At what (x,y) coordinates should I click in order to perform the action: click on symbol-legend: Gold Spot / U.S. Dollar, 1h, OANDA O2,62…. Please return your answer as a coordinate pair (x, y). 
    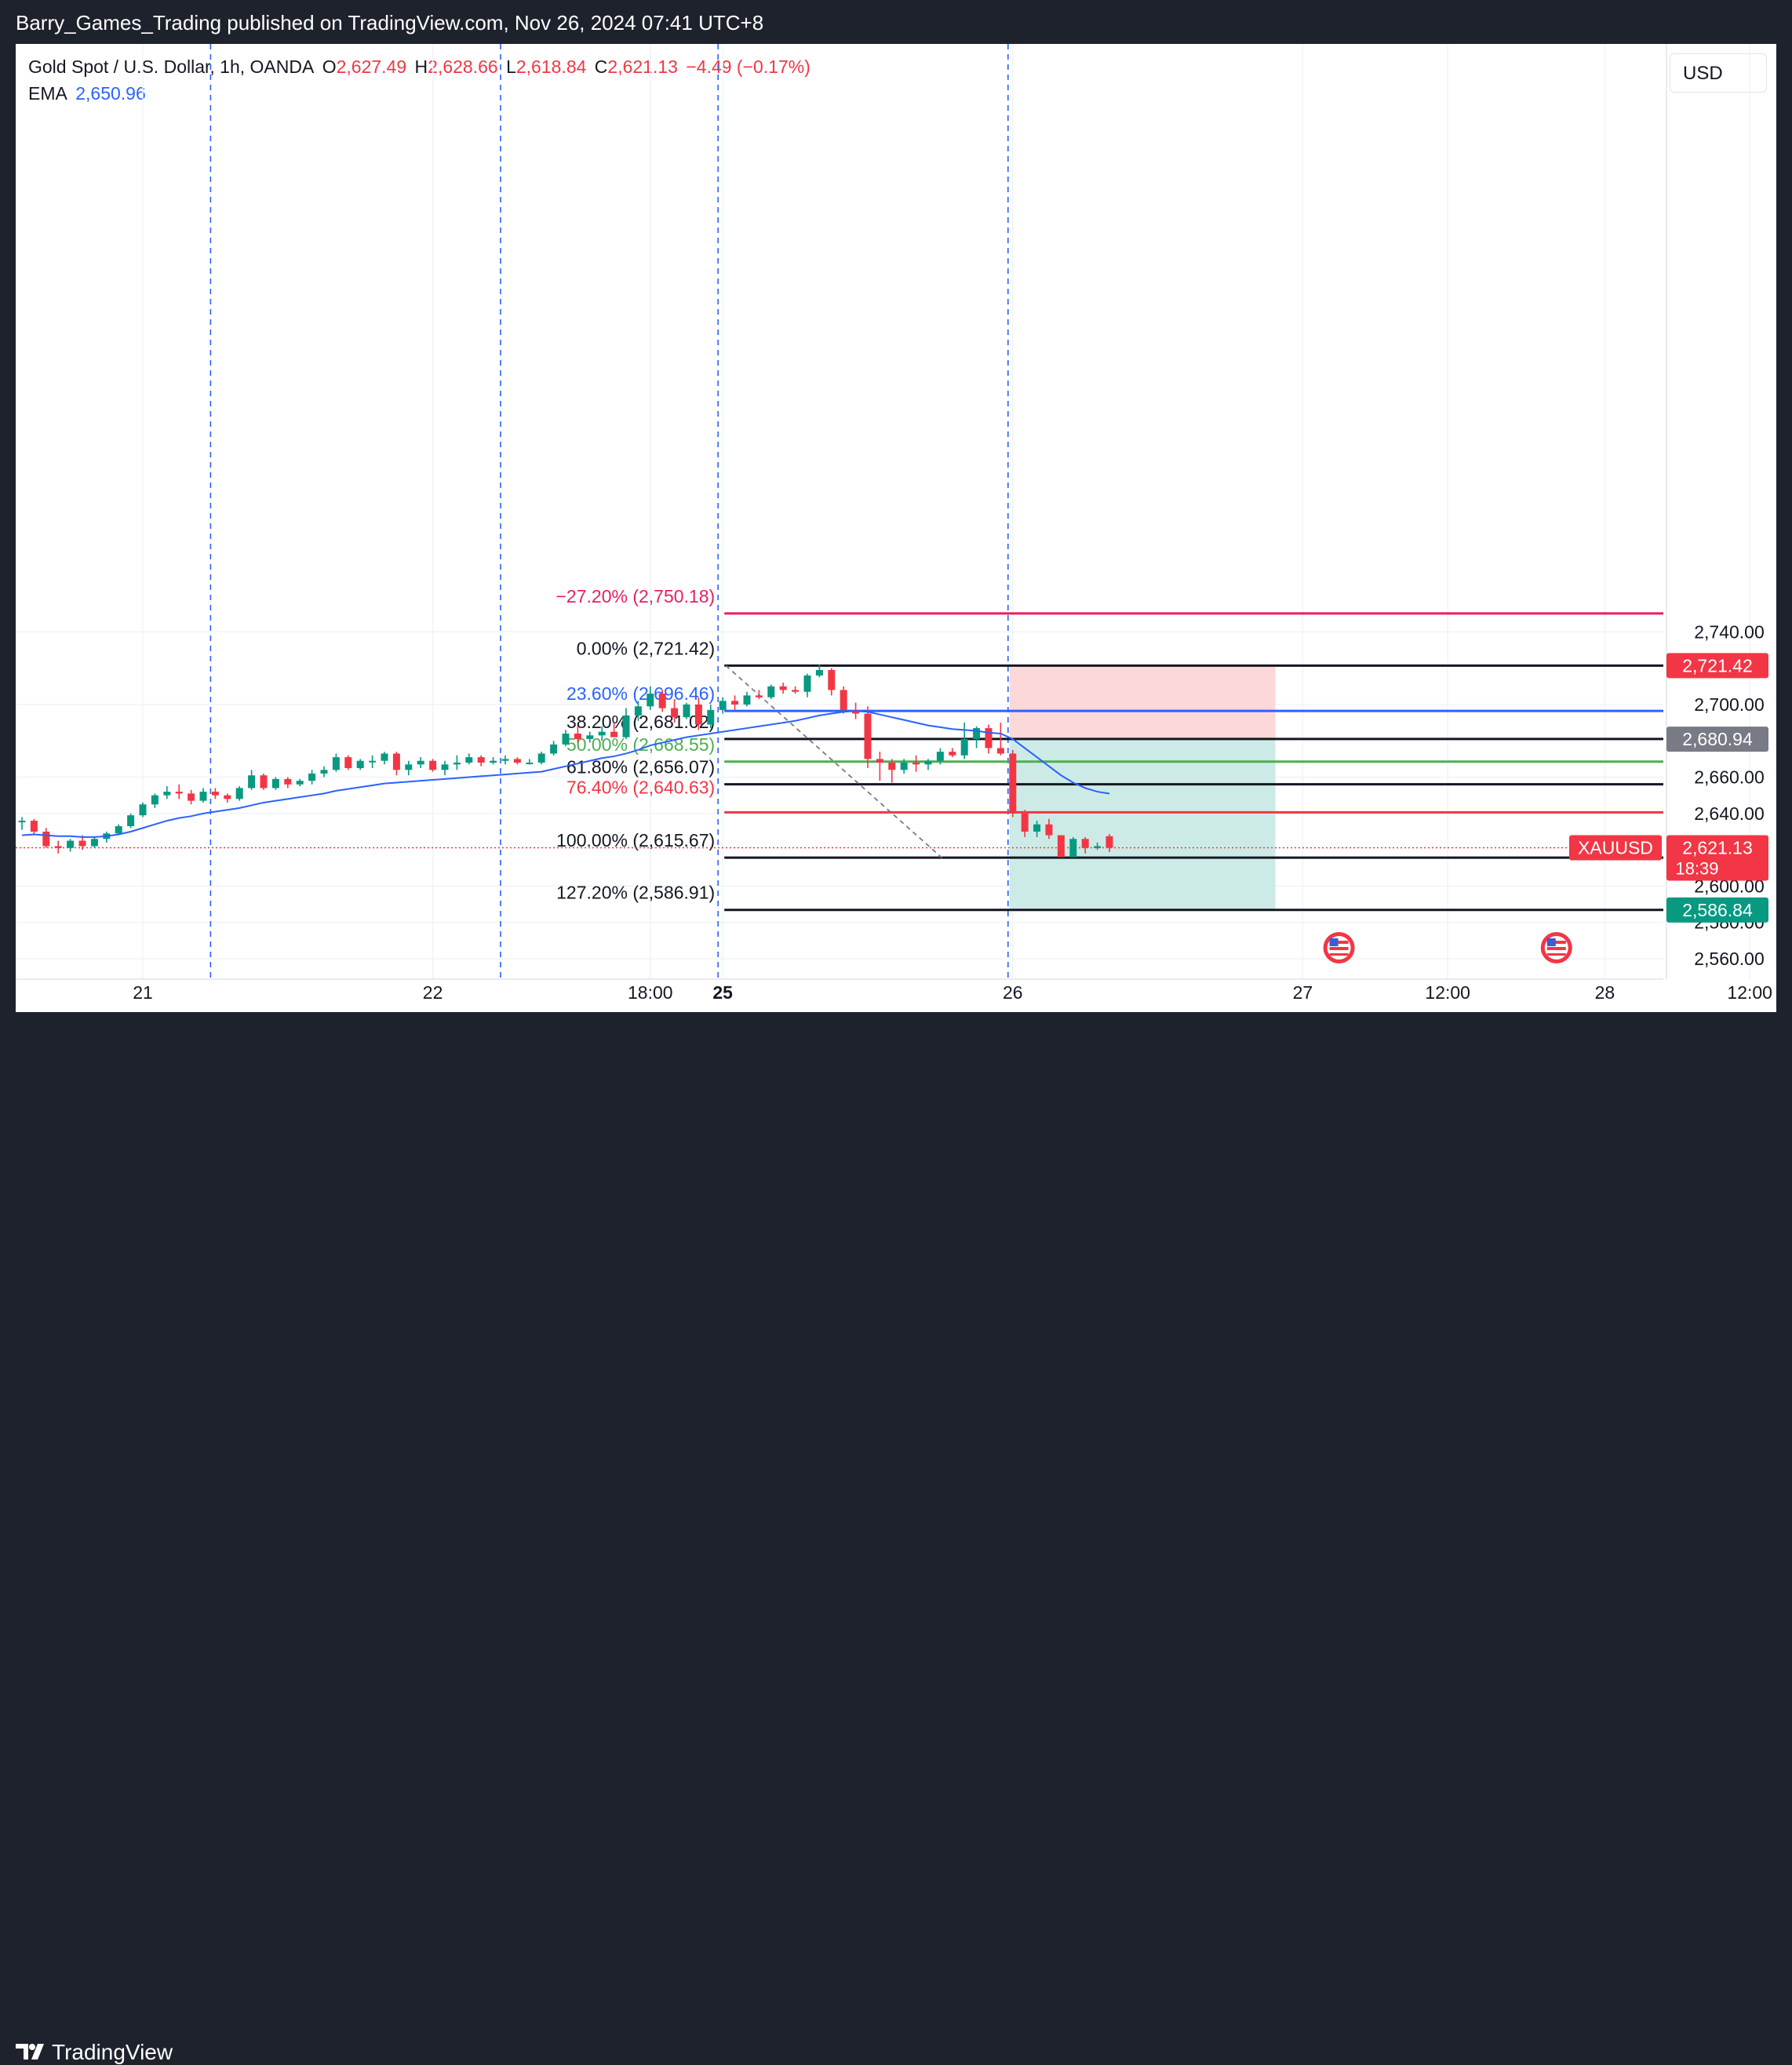
    Looking at the image, I should click on (421, 67).